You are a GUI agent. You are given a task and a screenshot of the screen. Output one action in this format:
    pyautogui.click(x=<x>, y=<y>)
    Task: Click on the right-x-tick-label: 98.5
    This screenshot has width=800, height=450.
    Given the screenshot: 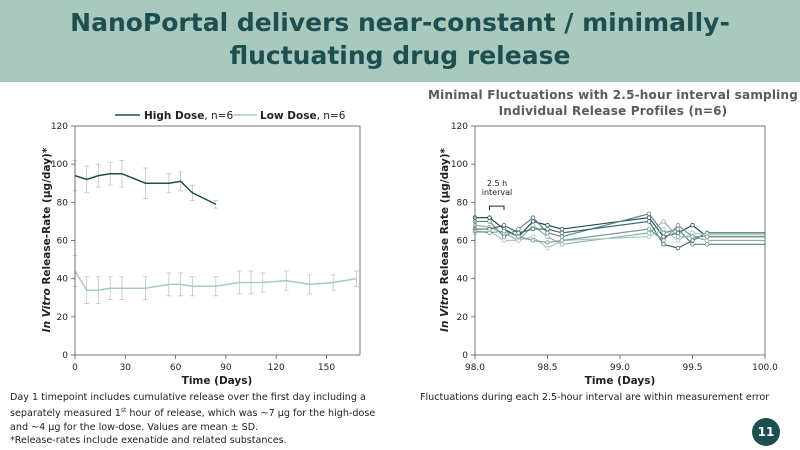 What is the action you would take?
    pyautogui.click(x=547, y=368)
    